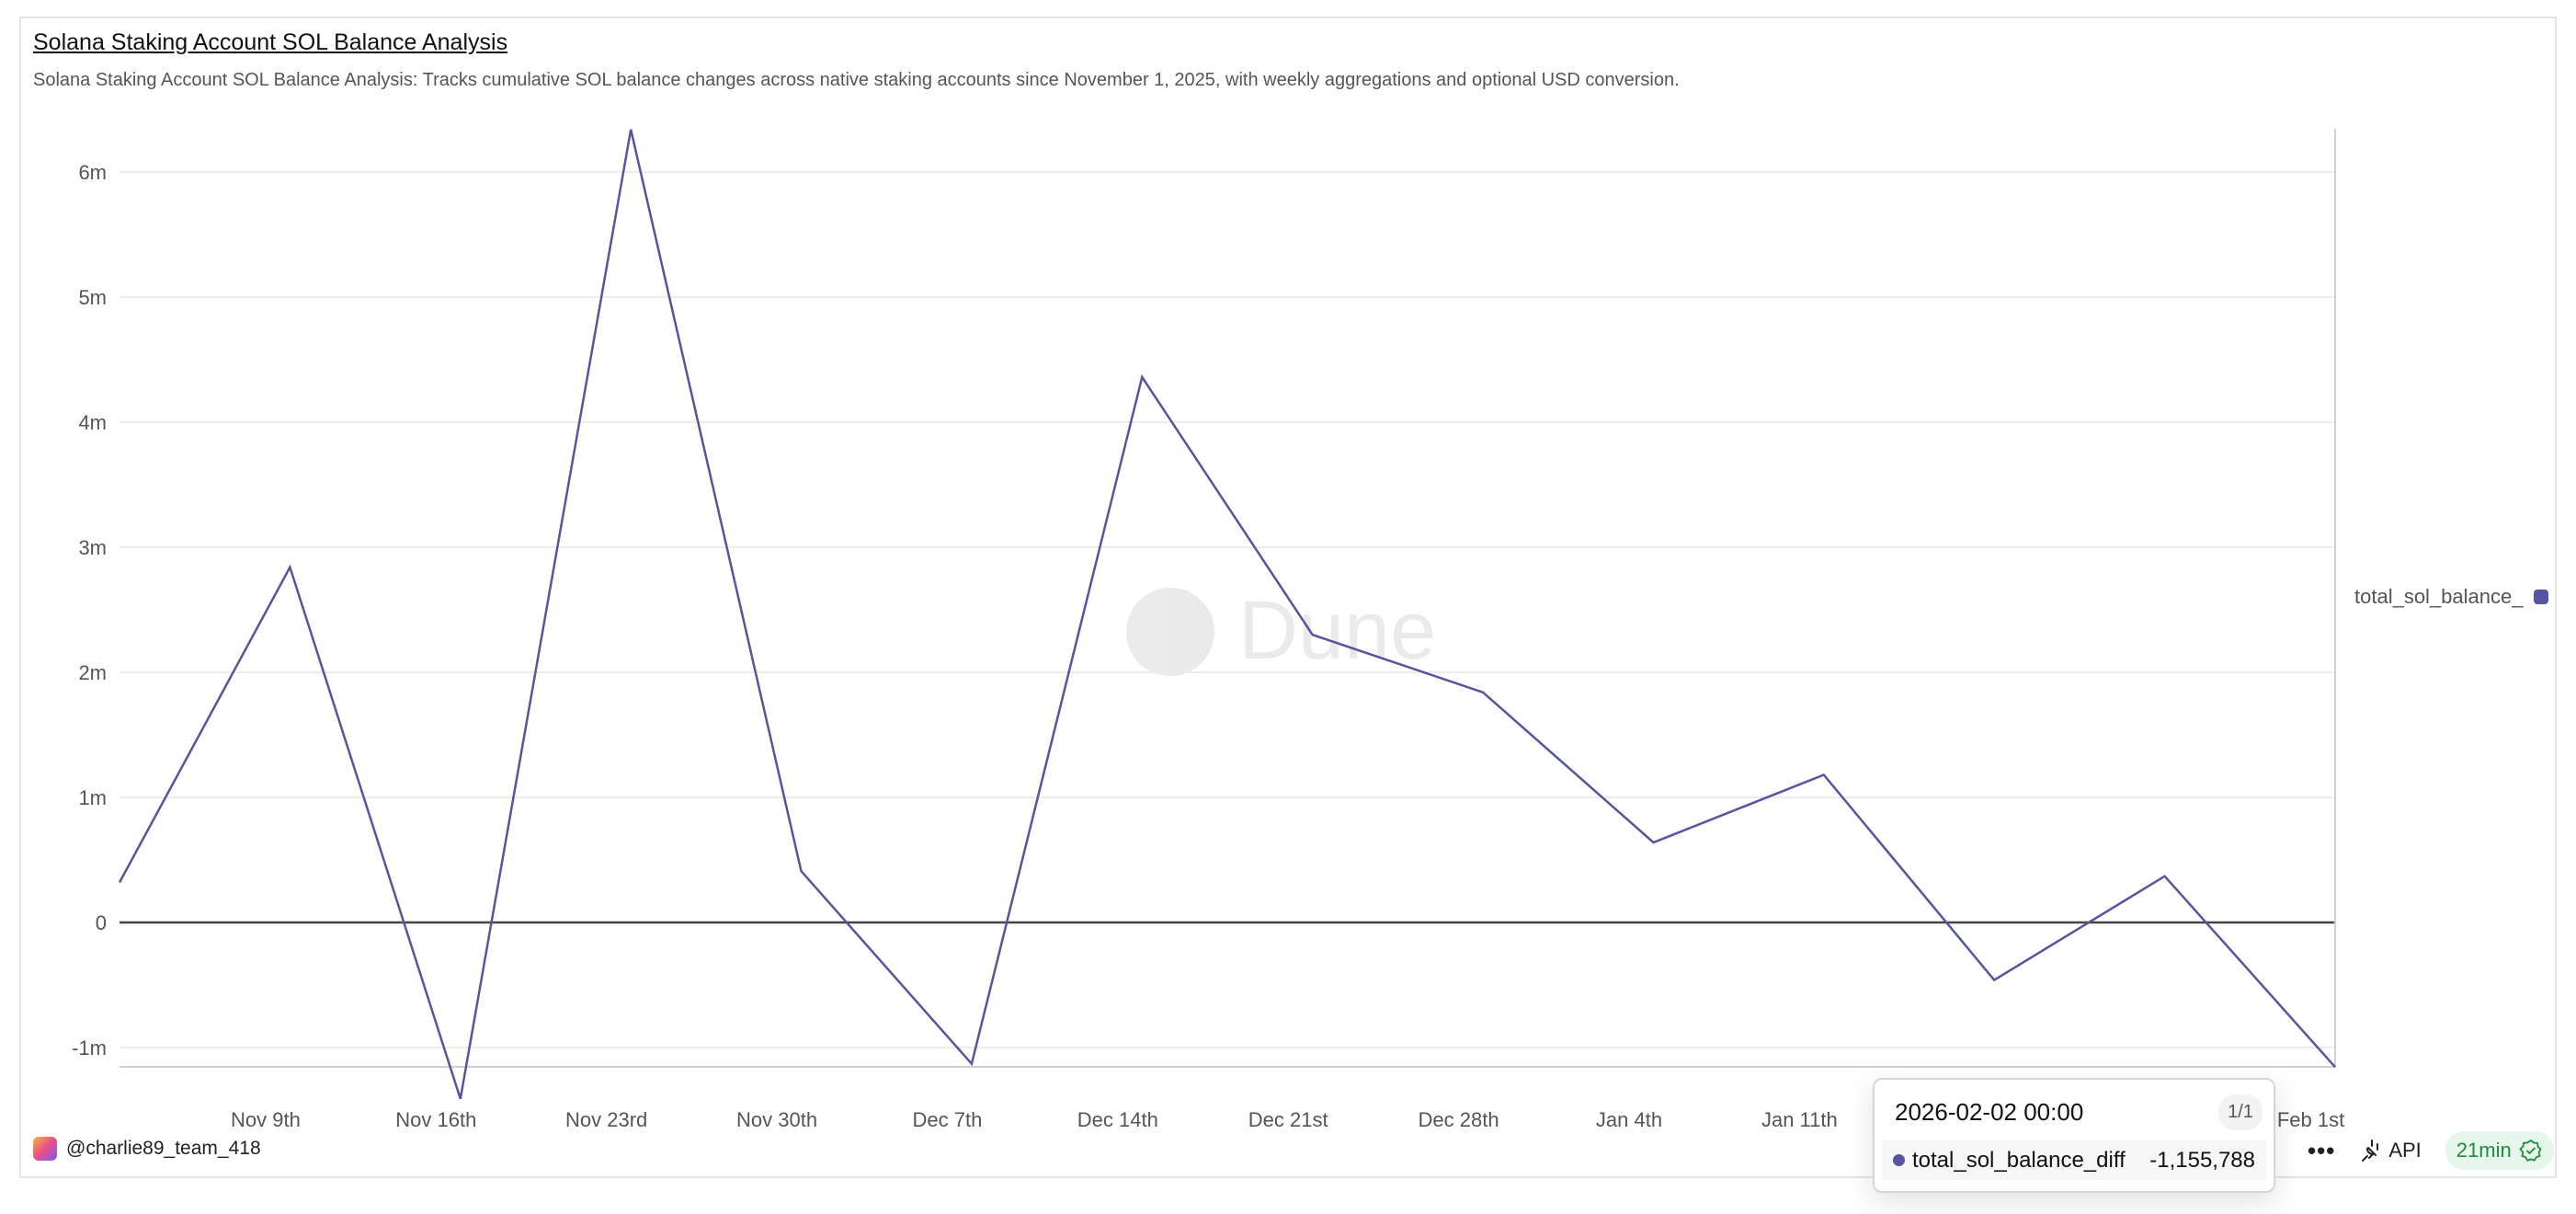 This screenshot has height=1214, width=2576. I want to click on x-tick-label: Dec 14th, so click(1117, 1119).